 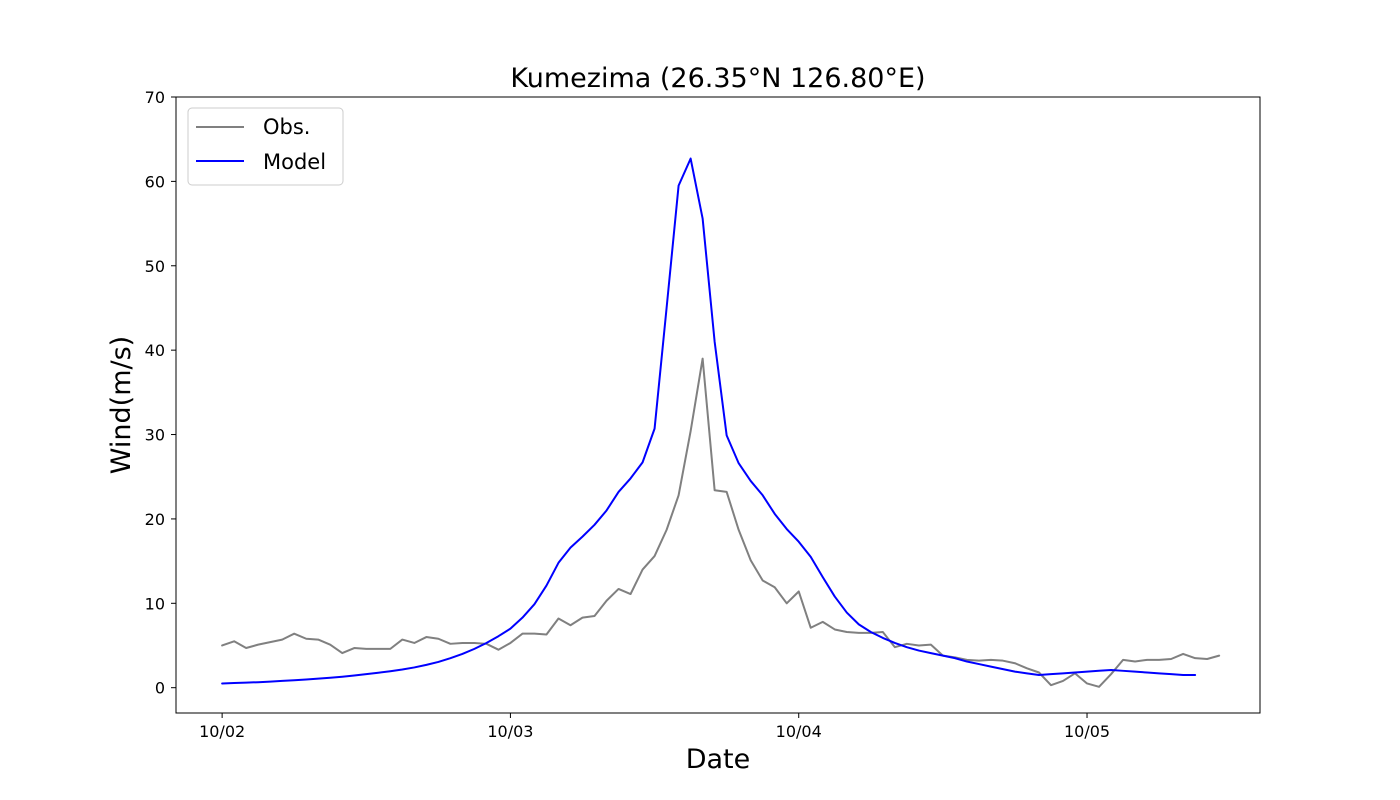 What do you see at coordinates (799, 731) in the screenshot?
I see `x-tick-label-2: 10/04` at bounding box center [799, 731].